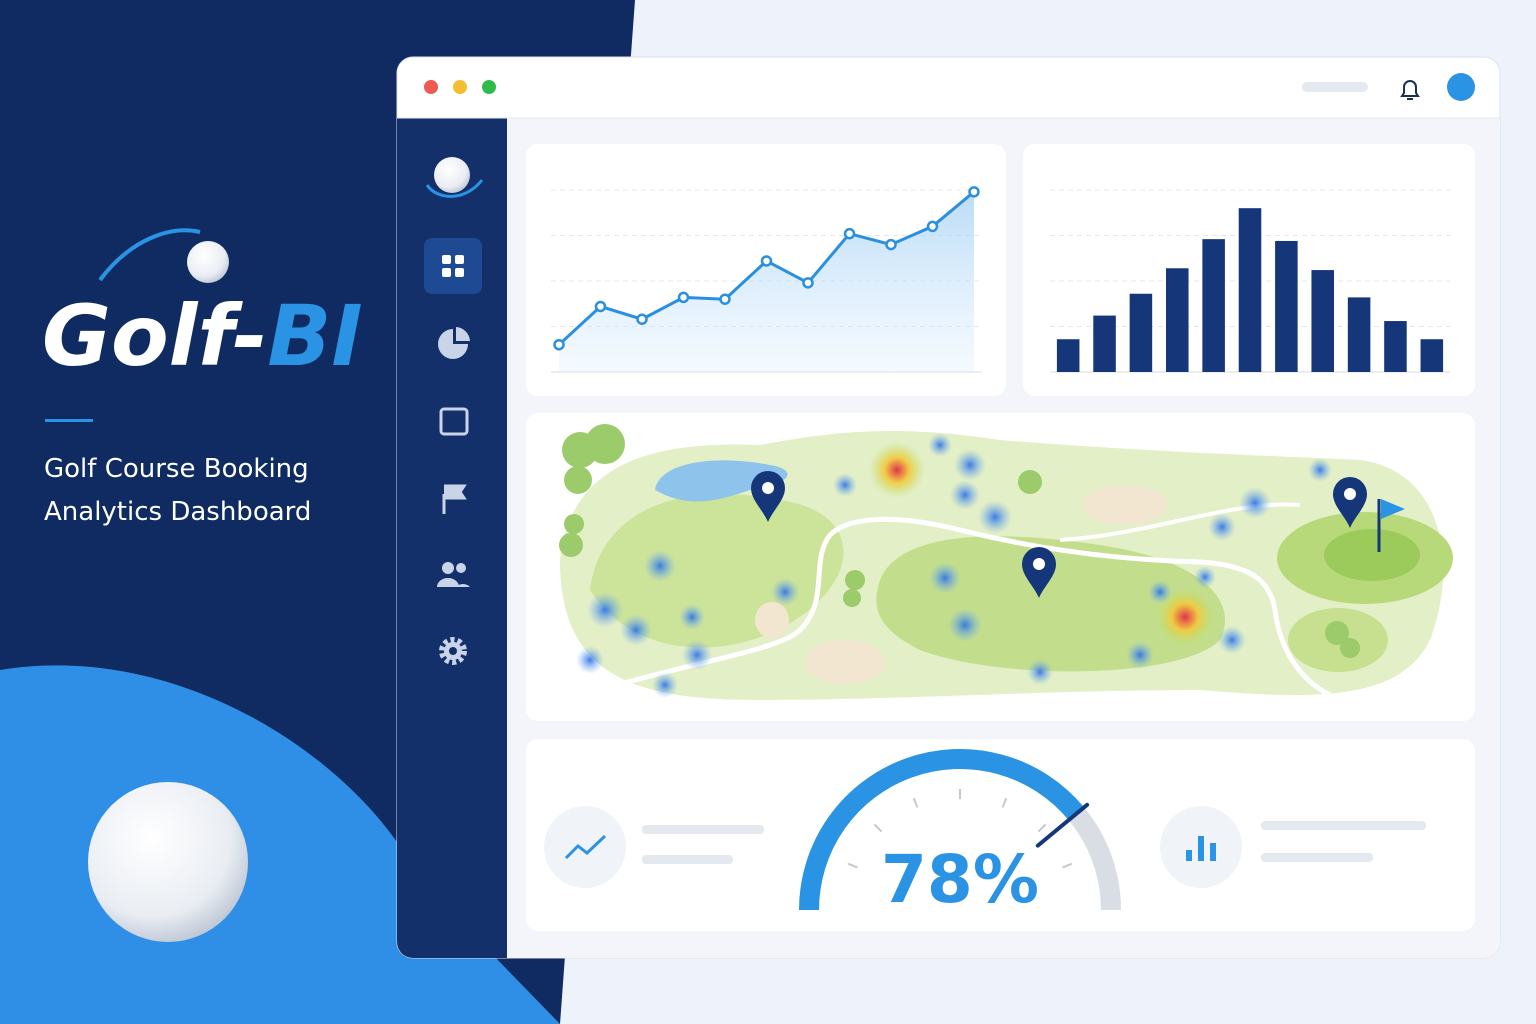 The image size is (1536, 1024). I want to click on nav-dashboard, so click(453, 266).